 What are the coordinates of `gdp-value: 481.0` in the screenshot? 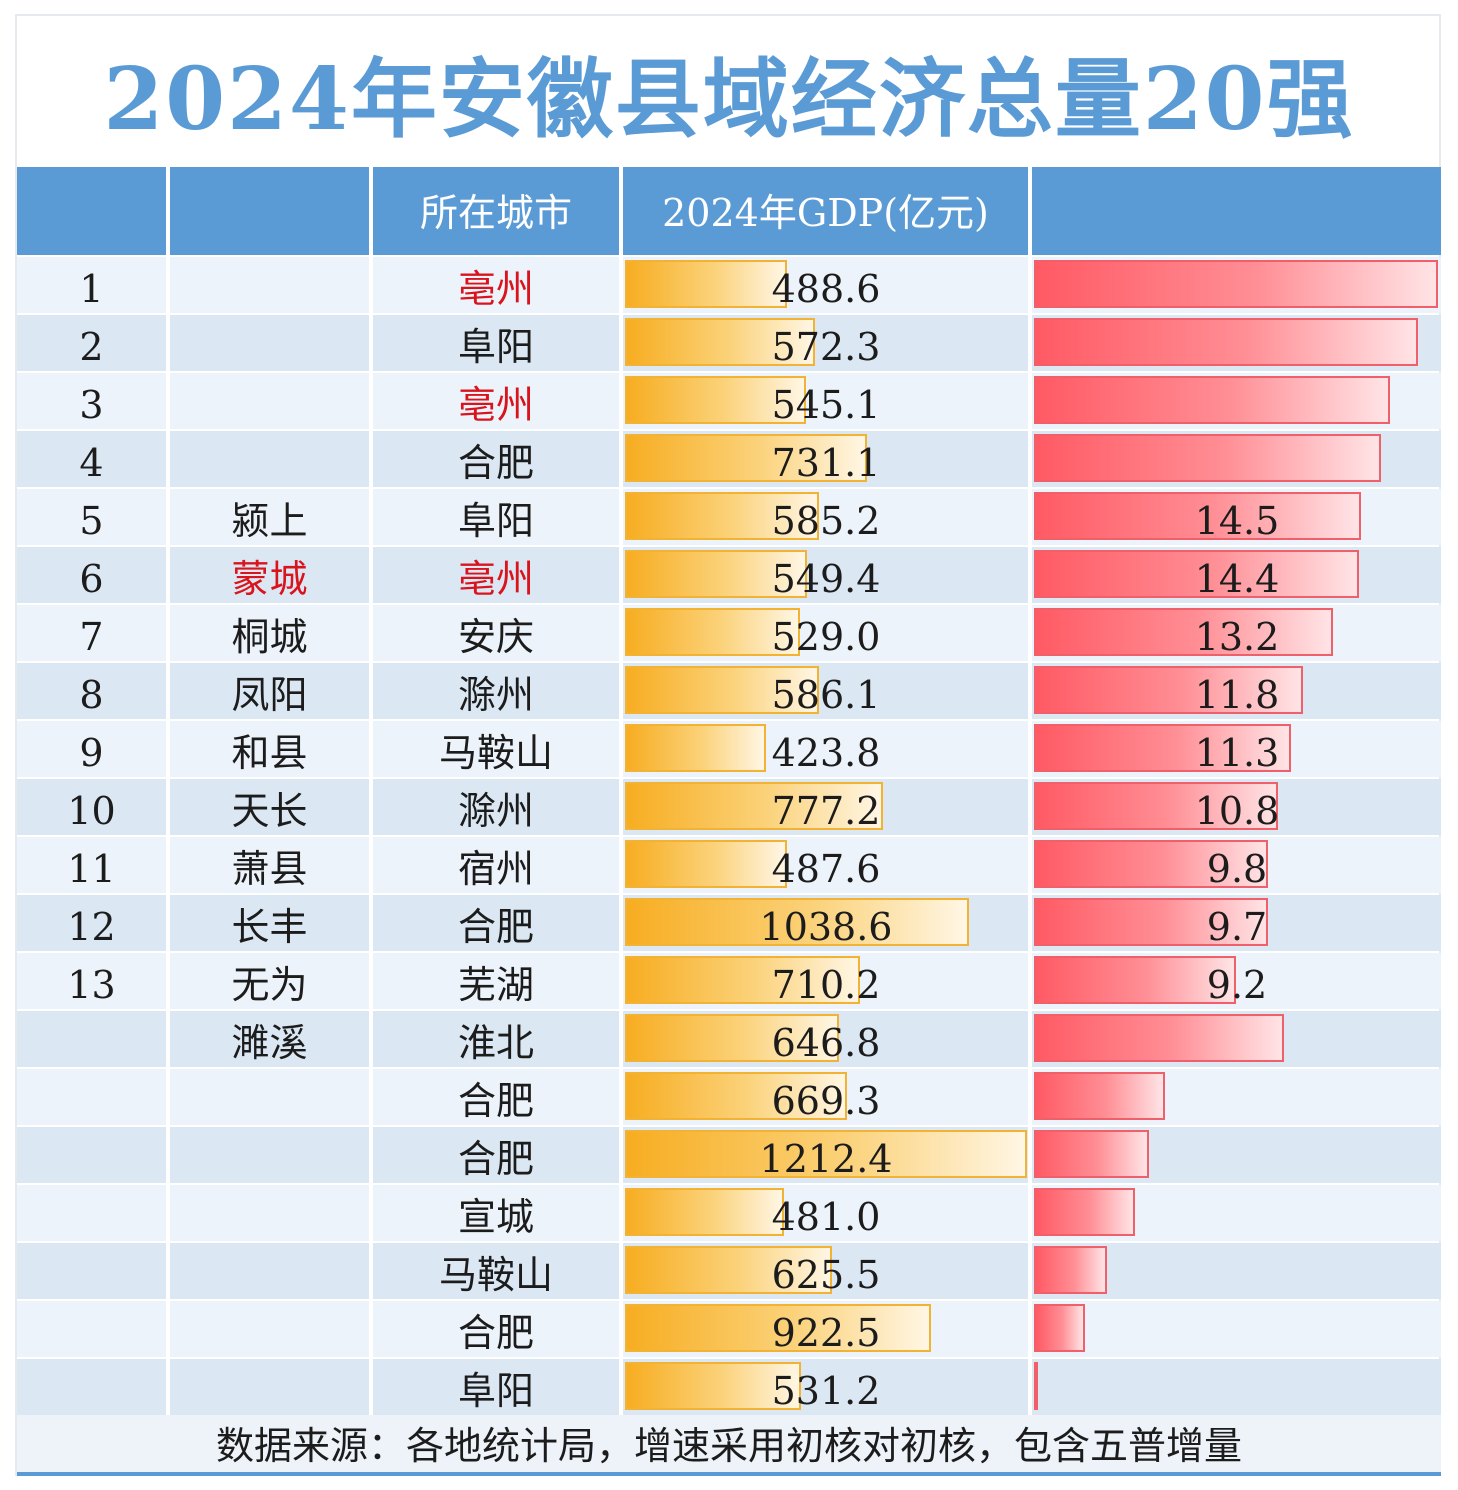 It's located at (826, 1217).